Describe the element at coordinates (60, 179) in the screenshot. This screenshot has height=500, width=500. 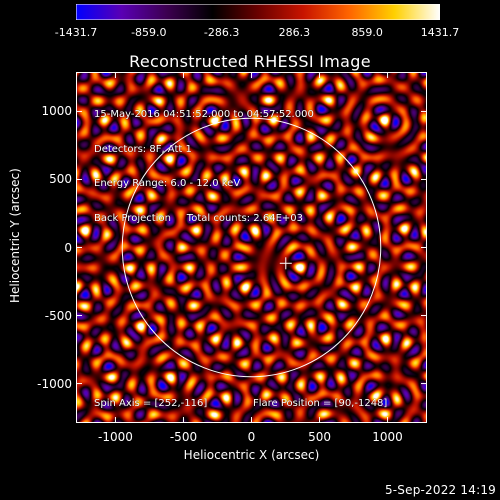
I see `y-tick-label: 500` at that location.